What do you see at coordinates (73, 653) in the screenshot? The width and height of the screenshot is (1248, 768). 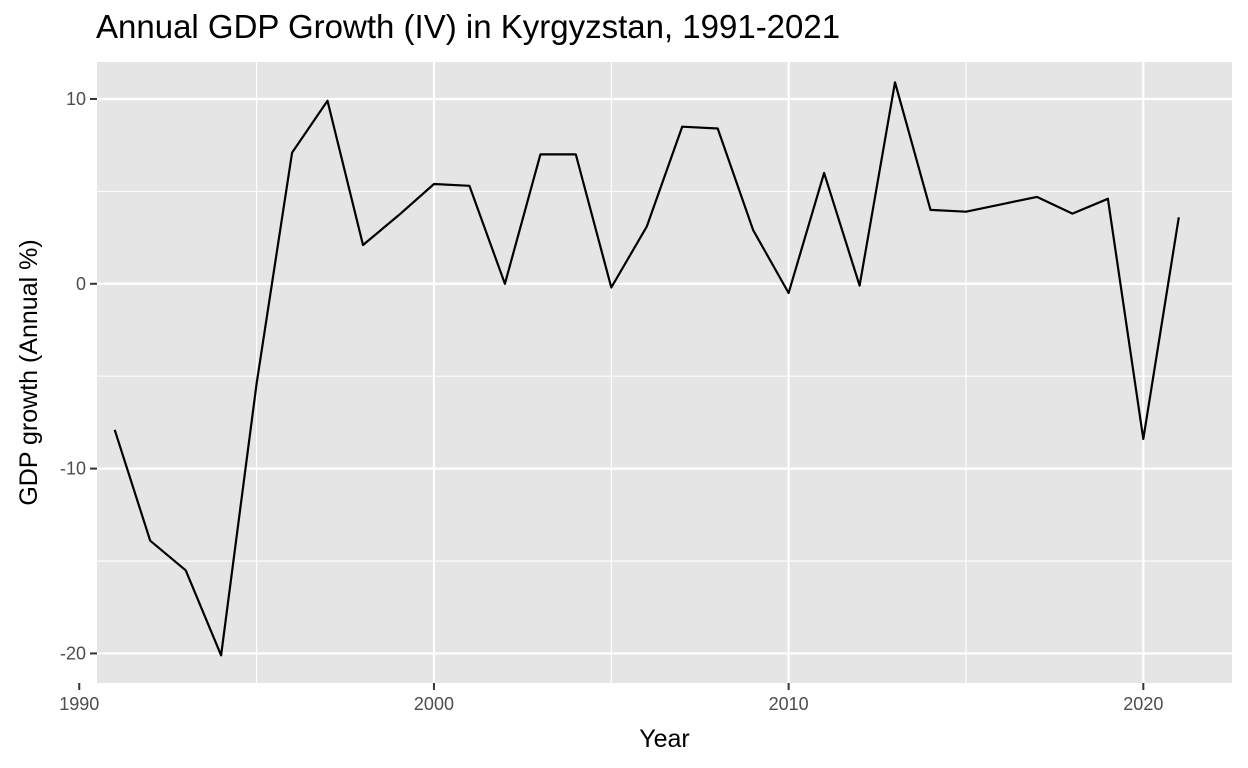 I see `y-tick-label: -20` at bounding box center [73, 653].